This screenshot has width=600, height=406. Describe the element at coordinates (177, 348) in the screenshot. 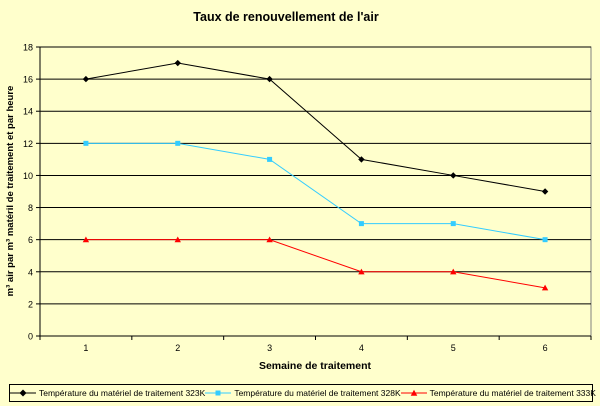

I see `x-tick-label: 2` at that location.